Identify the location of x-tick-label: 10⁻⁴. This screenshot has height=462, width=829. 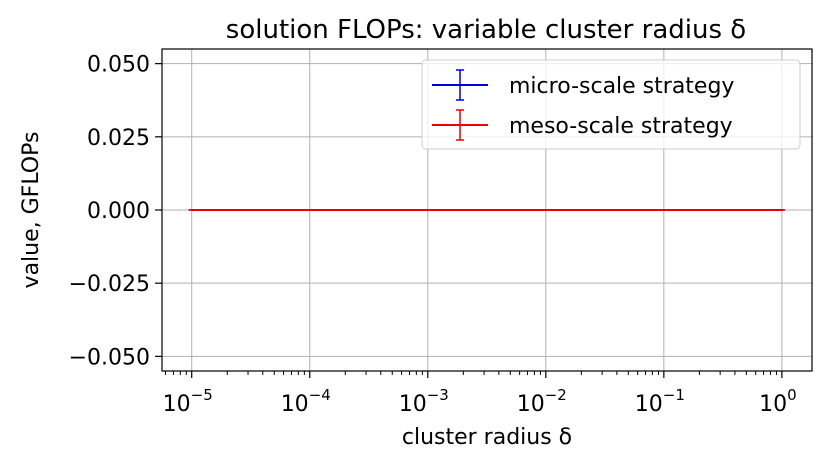
(306, 401).